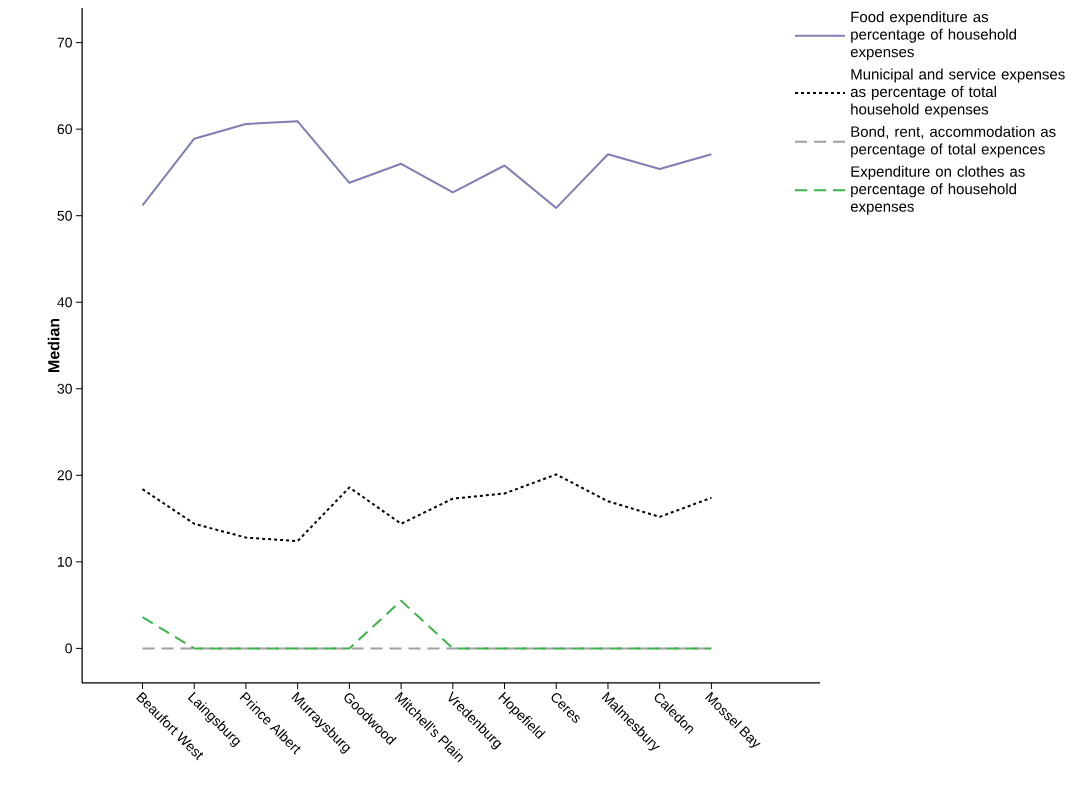  What do you see at coordinates (953, 141) in the screenshot?
I see `legend-label: Bond, rent, accommodation as percentage of total expences` at bounding box center [953, 141].